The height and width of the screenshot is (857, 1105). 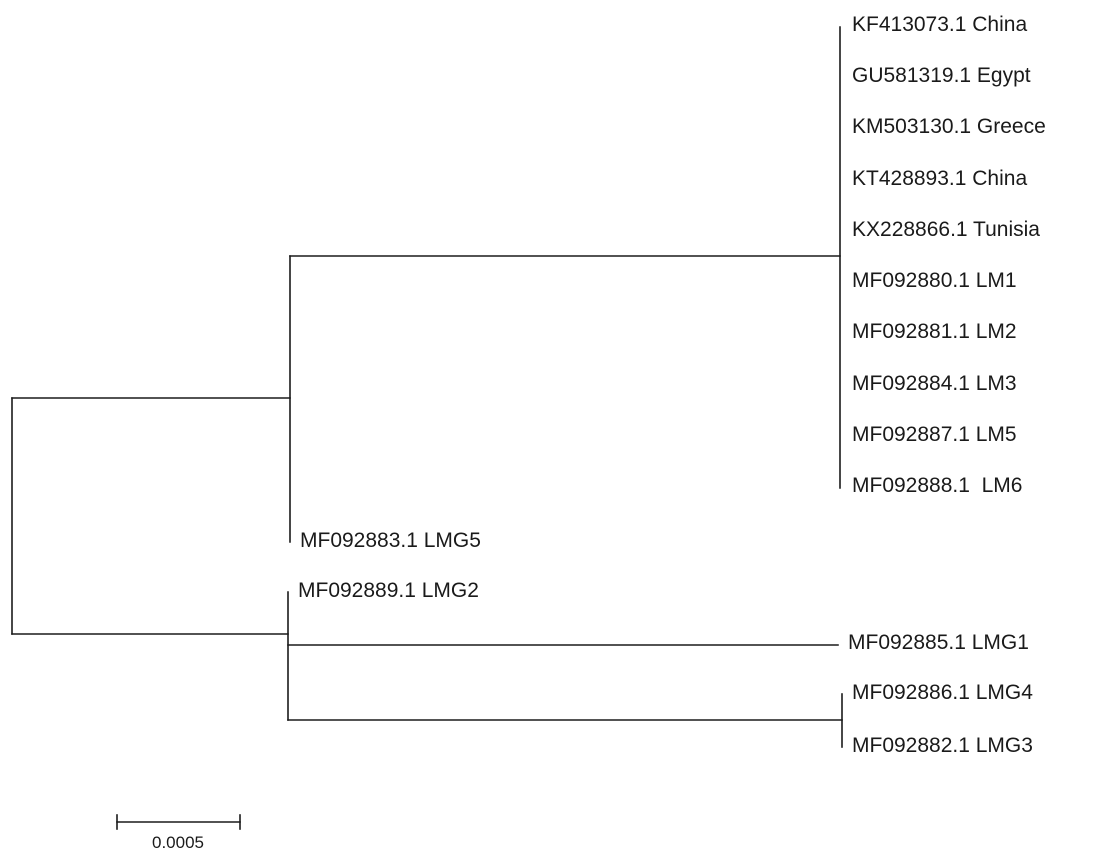 What do you see at coordinates (934, 383) in the screenshot?
I see `leaf-label-mf092884: MF092884.1 LM3` at bounding box center [934, 383].